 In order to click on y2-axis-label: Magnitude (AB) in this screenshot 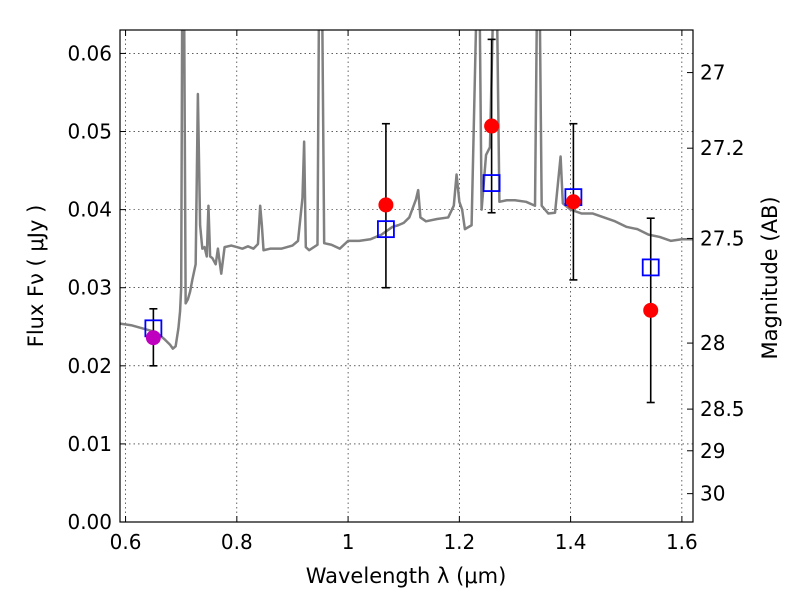, I will do `click(770, 277)`.